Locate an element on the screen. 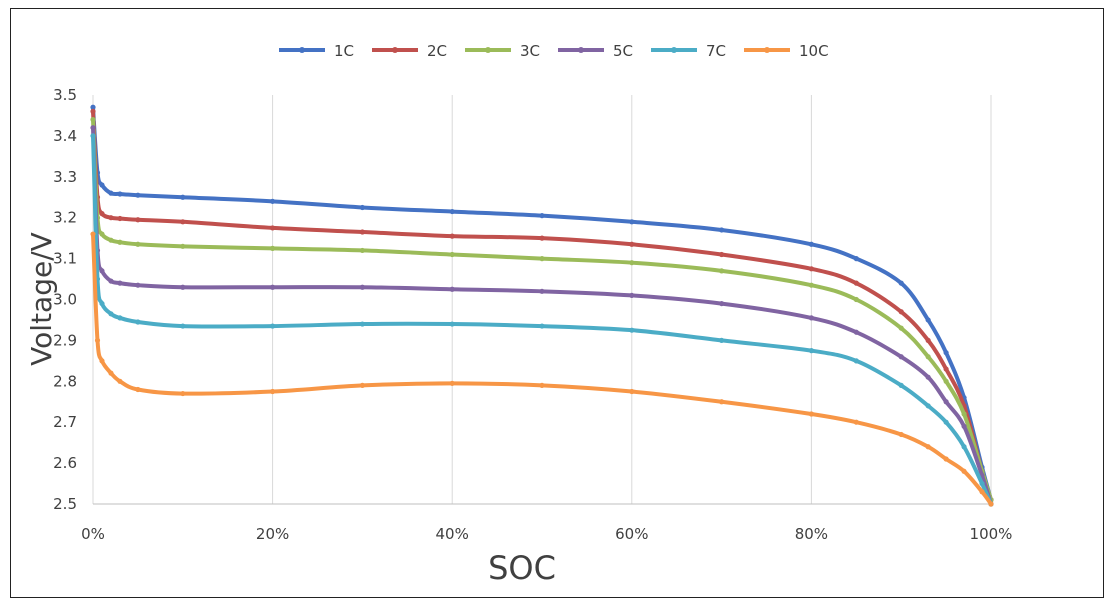 Image resolution: width=1105 pixels, height=599 pixels. y-tick-label: 2.5 is located at coordinates (65, 504).